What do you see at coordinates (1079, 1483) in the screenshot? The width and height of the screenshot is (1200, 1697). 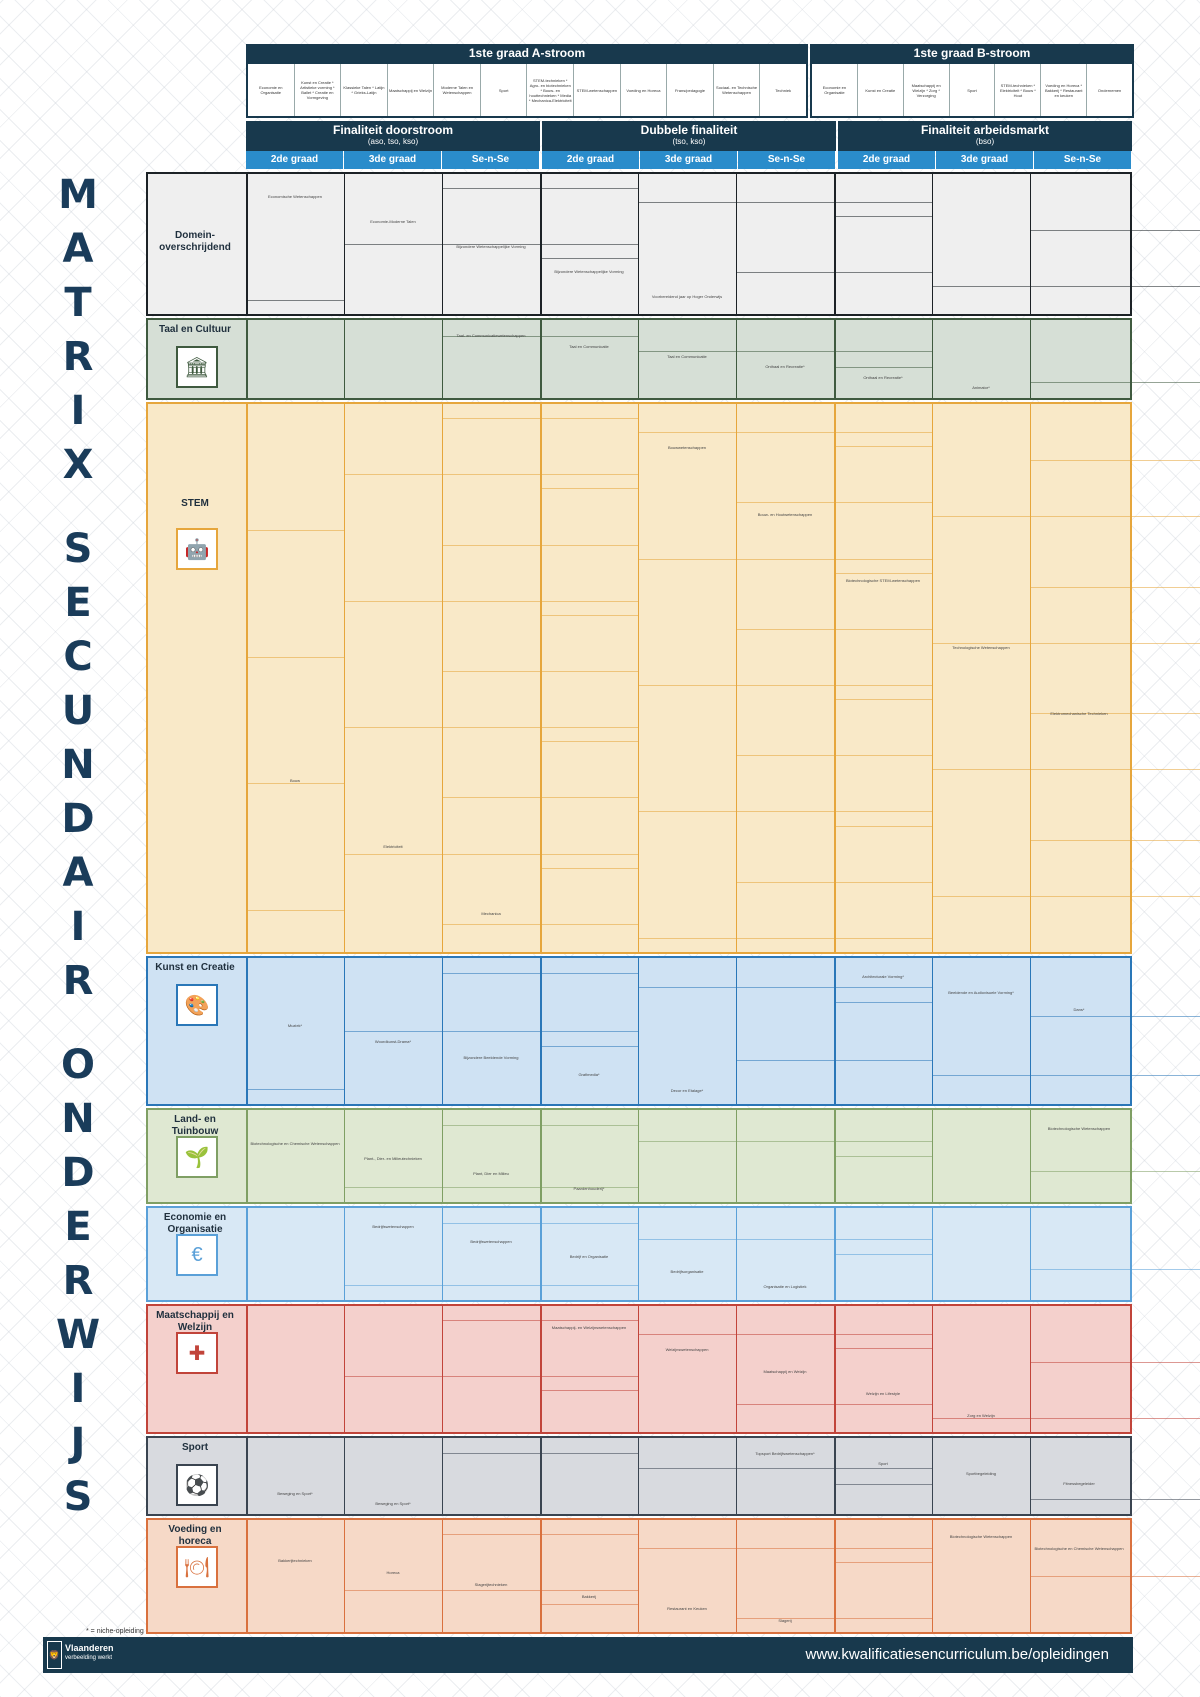 I see `program-cell: Fitnessbegeleider` at bounding box center [1079, 1483].